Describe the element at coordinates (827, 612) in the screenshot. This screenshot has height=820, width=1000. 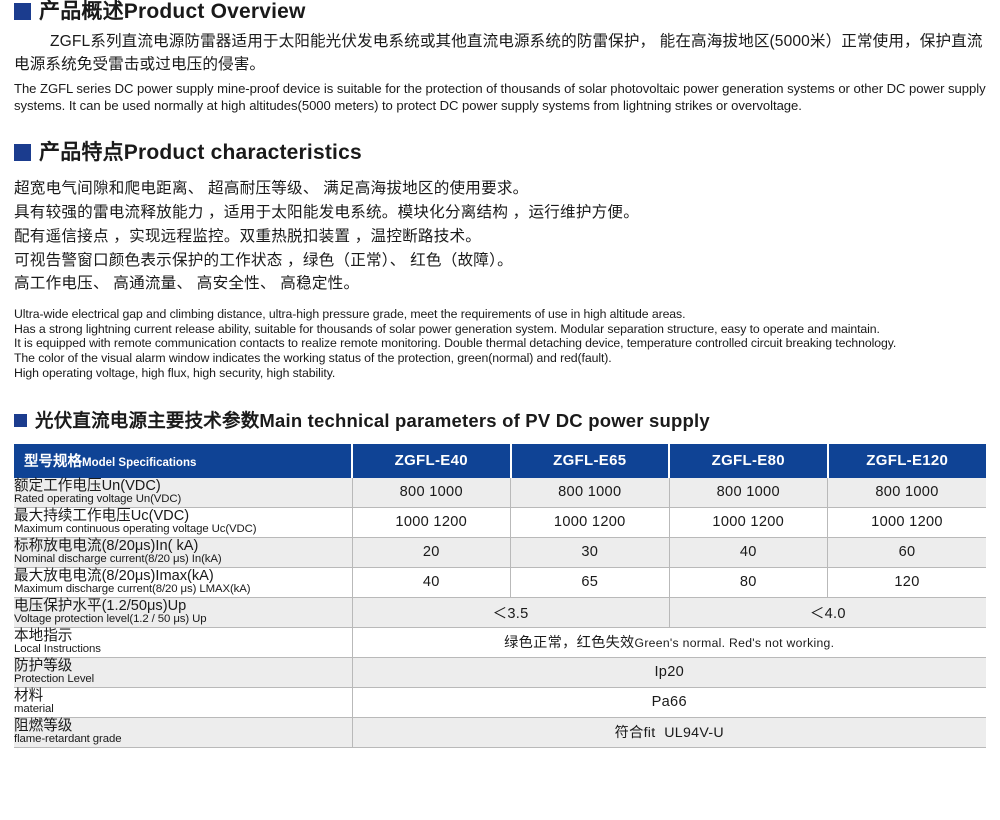
I see `row-value-cell-right: ＜4.0` at that location.